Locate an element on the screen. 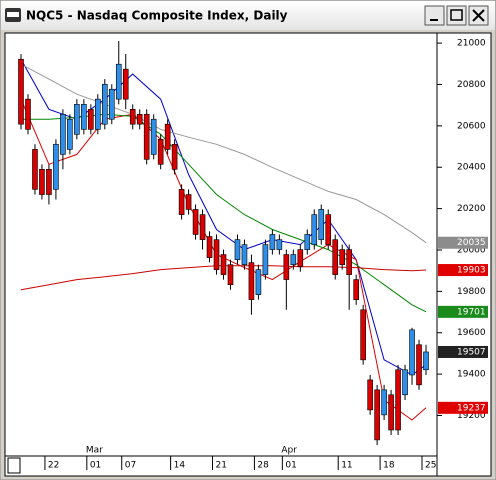  last-value-label: 19507 is located at coordinates (471, 352).